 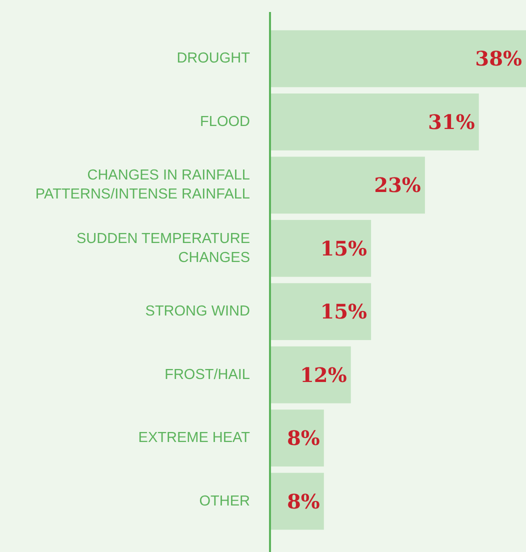 I want to click on y-tick-label: FROST/HAIL, so click(x=207, y=374).